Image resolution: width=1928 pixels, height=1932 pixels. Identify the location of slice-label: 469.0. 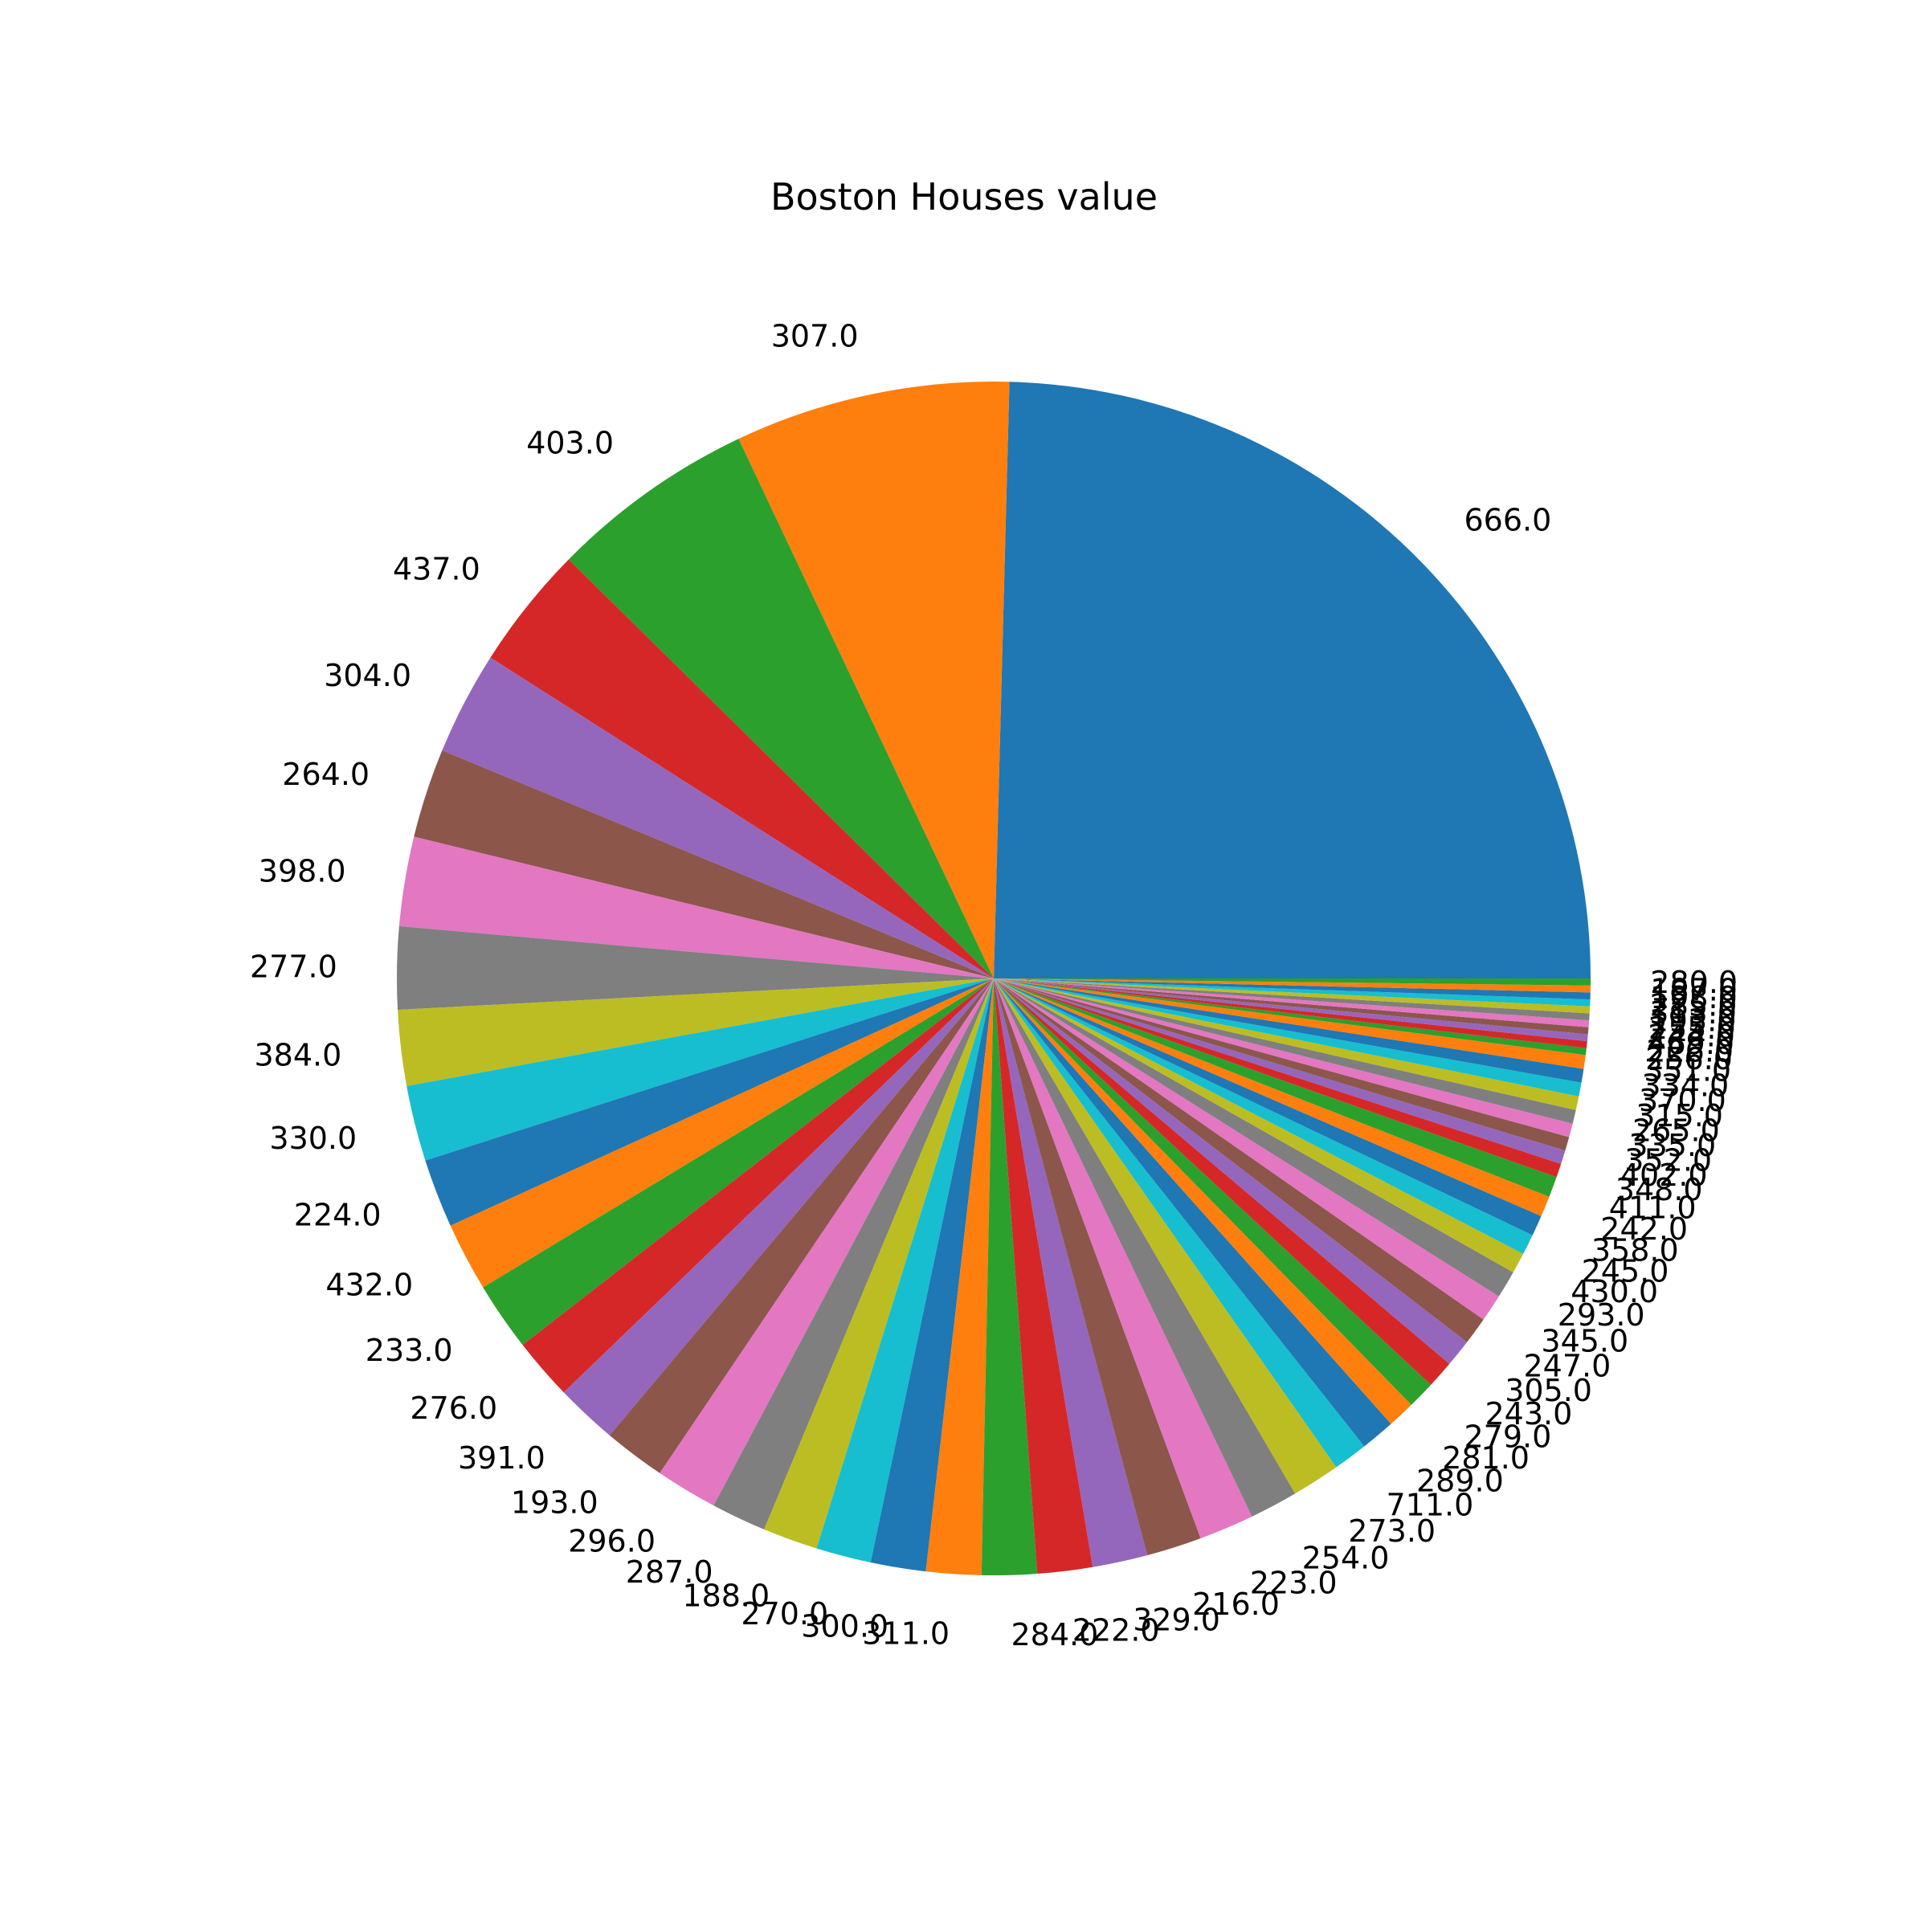
(1691, 1043).